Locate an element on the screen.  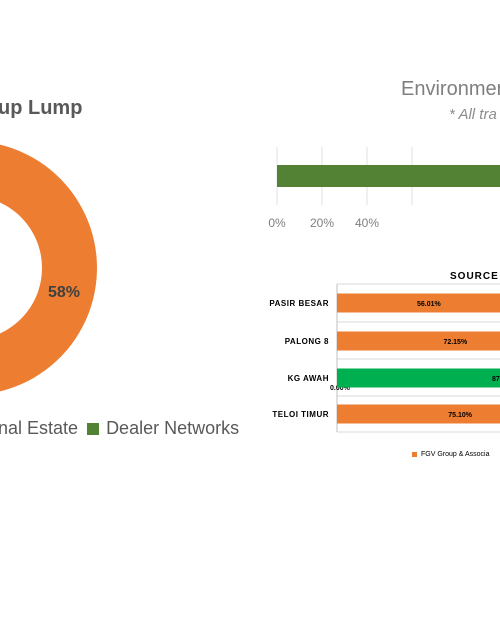
env-tick-label: 40% is located at coordinates (367, 223).